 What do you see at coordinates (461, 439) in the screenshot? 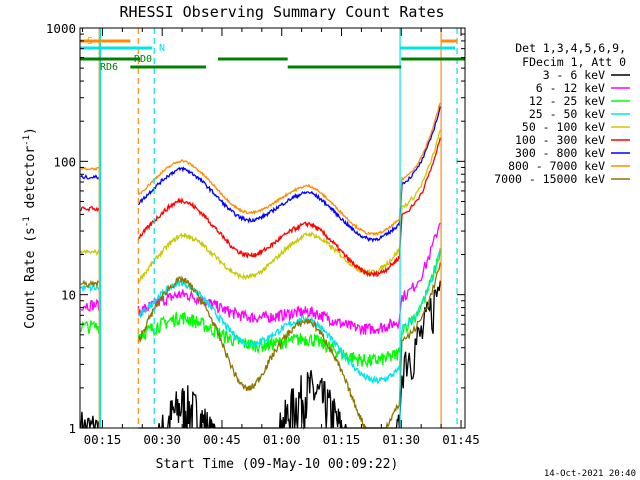
I see `x-tick-label: 01:45` at bounding box center [461, 439].